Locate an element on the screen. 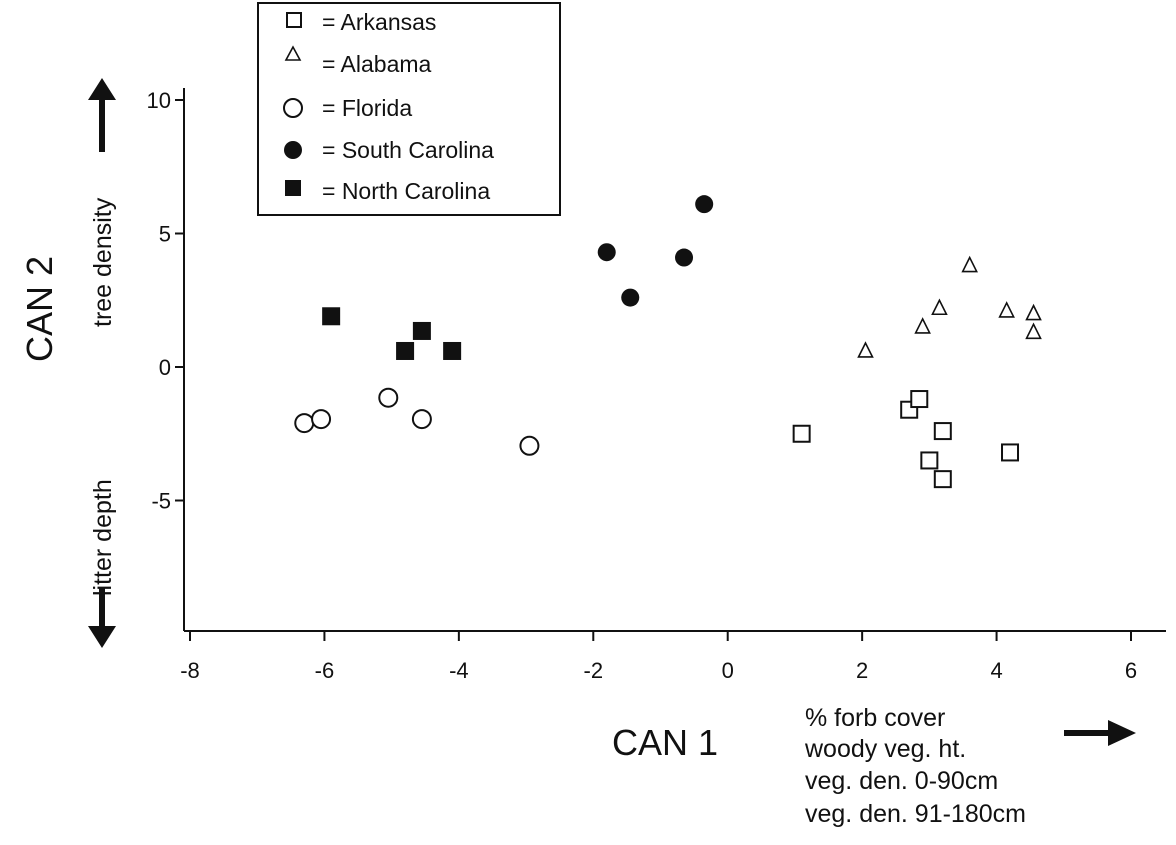  y-annotation-top: tree density is located at coordinates (102, 202).